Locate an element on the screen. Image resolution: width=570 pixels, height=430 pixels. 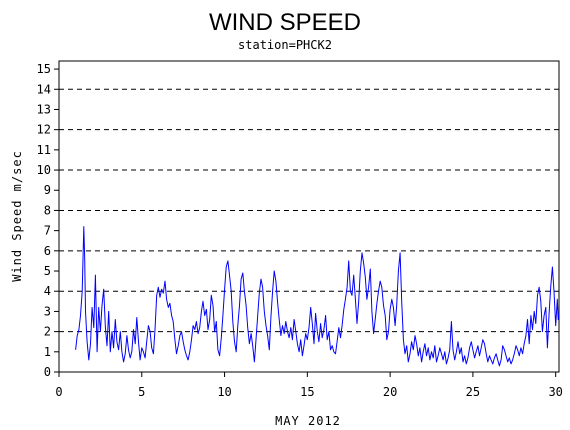
y-tick-label: 1 is located at coordinates (47, 352).